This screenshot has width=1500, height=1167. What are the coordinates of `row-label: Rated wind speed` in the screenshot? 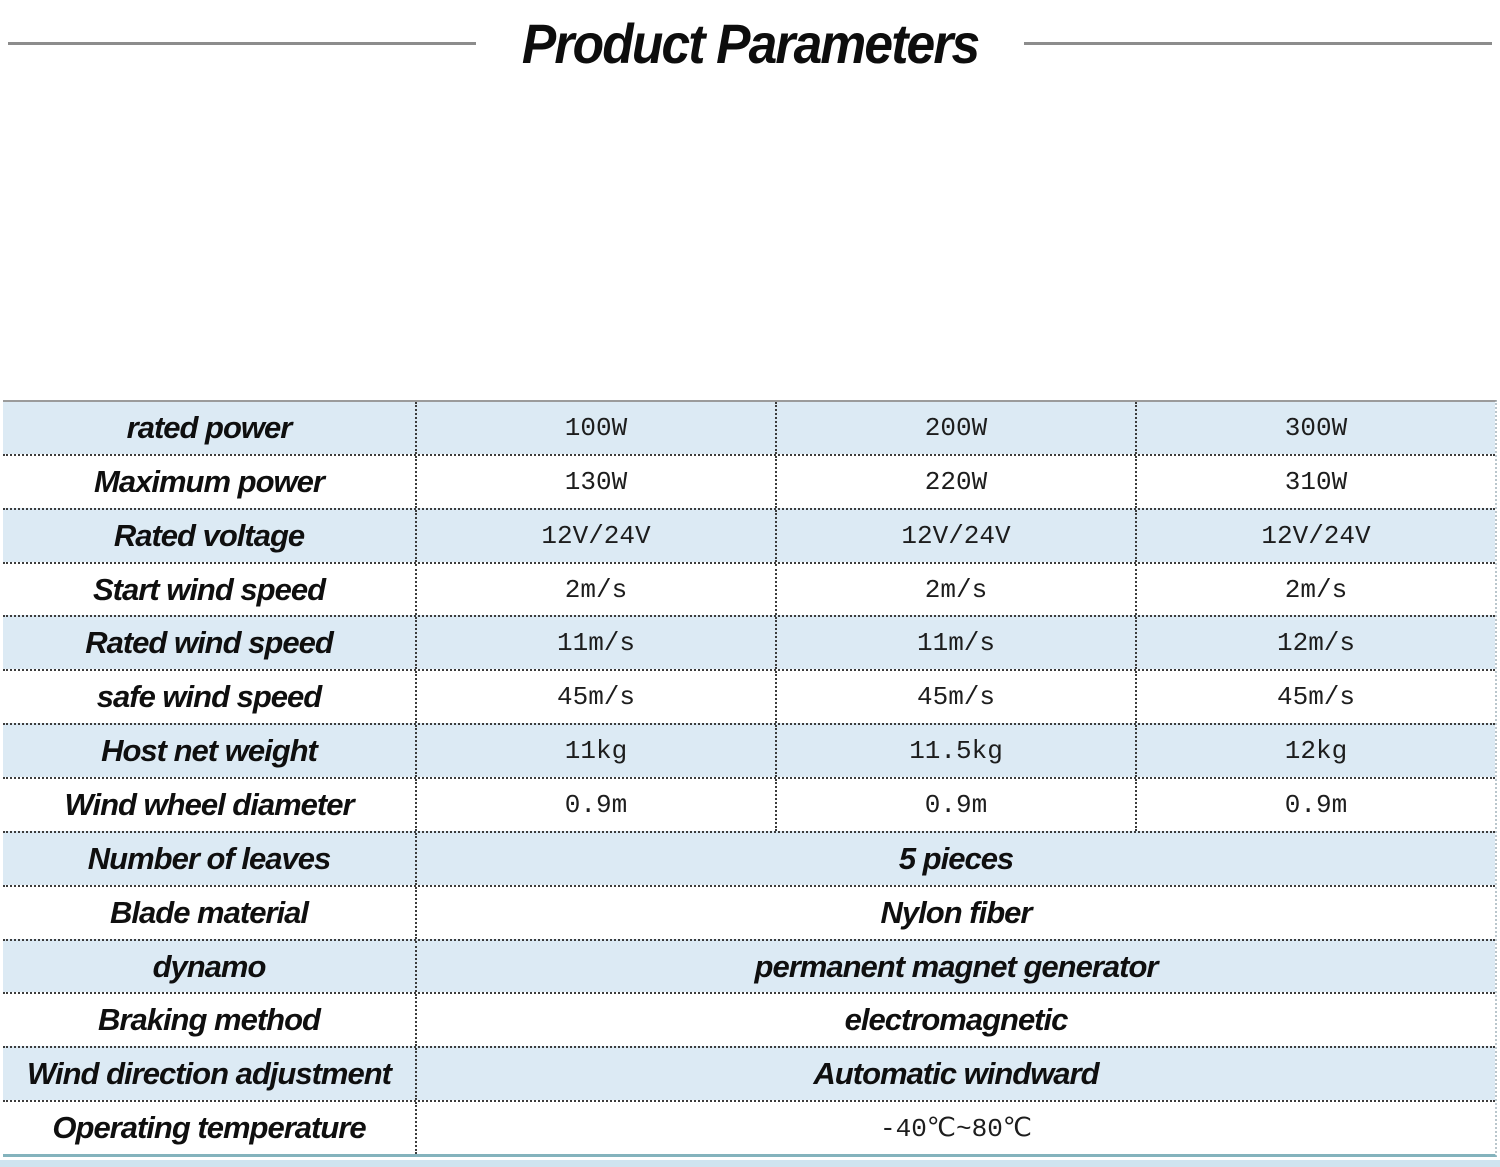 It's located at (210, 643).